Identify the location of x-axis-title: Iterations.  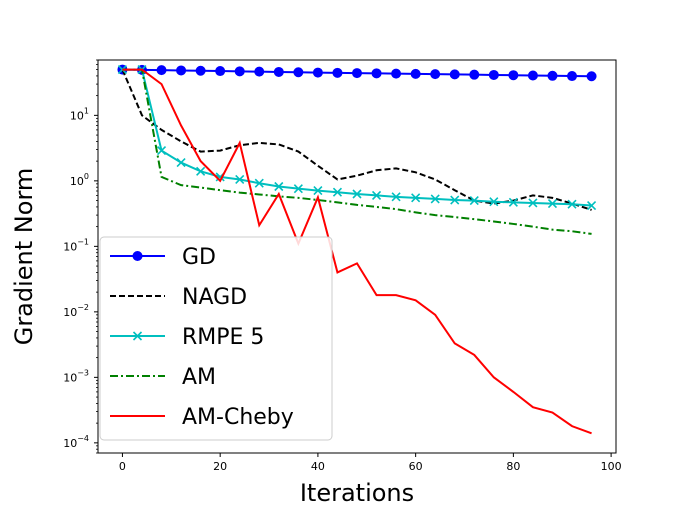
(357, 493).